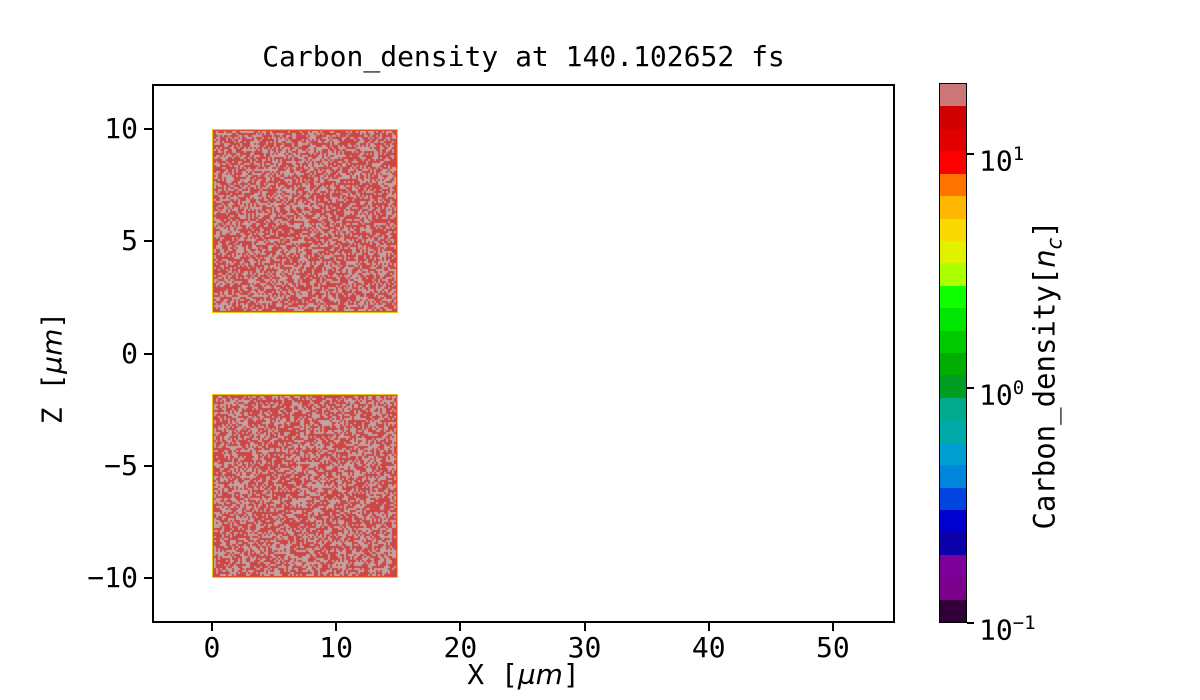 The width and height of the screenshot is (1200, 700). I want to click on y-tick-label: 5, so click(129, 241).